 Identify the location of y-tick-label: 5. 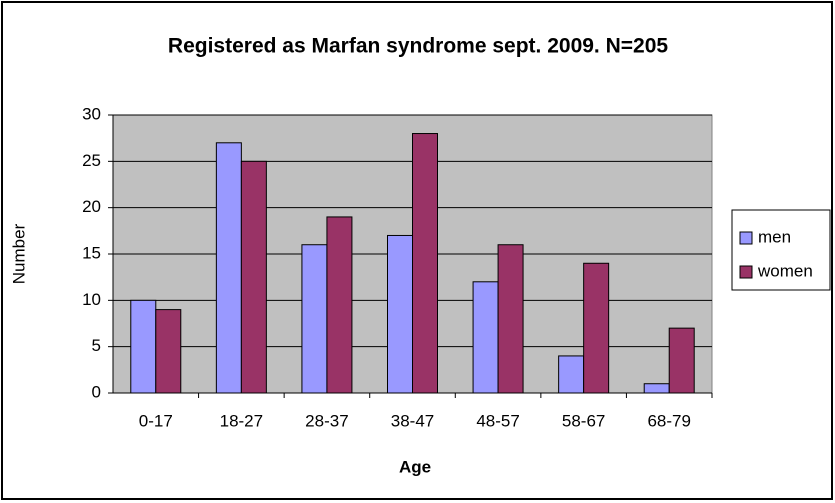
(96, 345).